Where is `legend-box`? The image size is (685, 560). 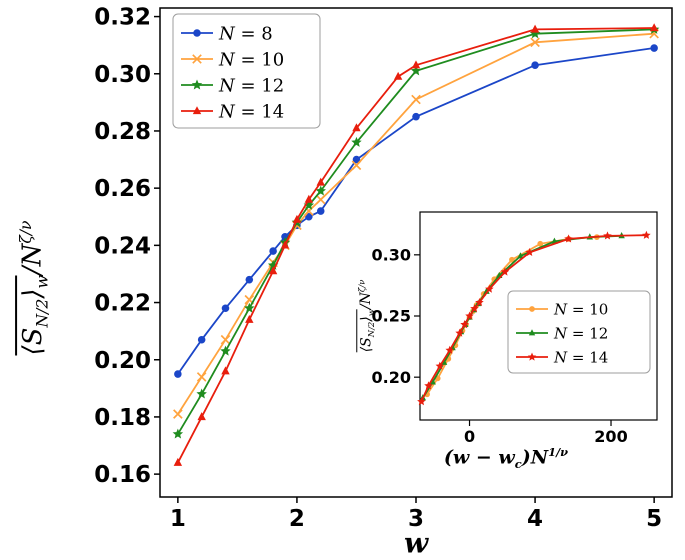 legend-box is located at coordinates (579, 332).